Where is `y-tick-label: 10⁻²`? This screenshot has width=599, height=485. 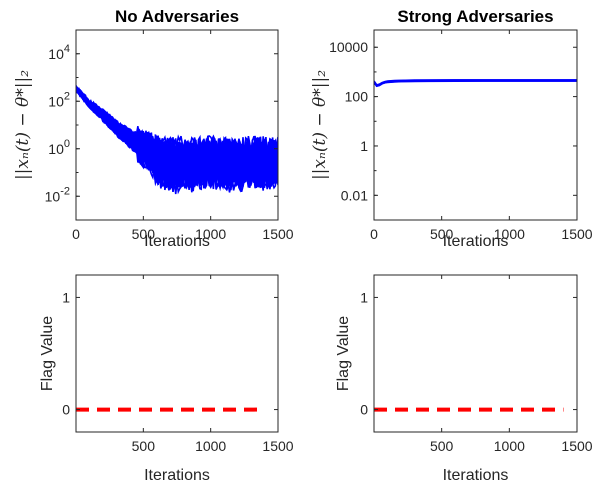 y-tick-label: 10⁻² is located at coordinates (57, 194).